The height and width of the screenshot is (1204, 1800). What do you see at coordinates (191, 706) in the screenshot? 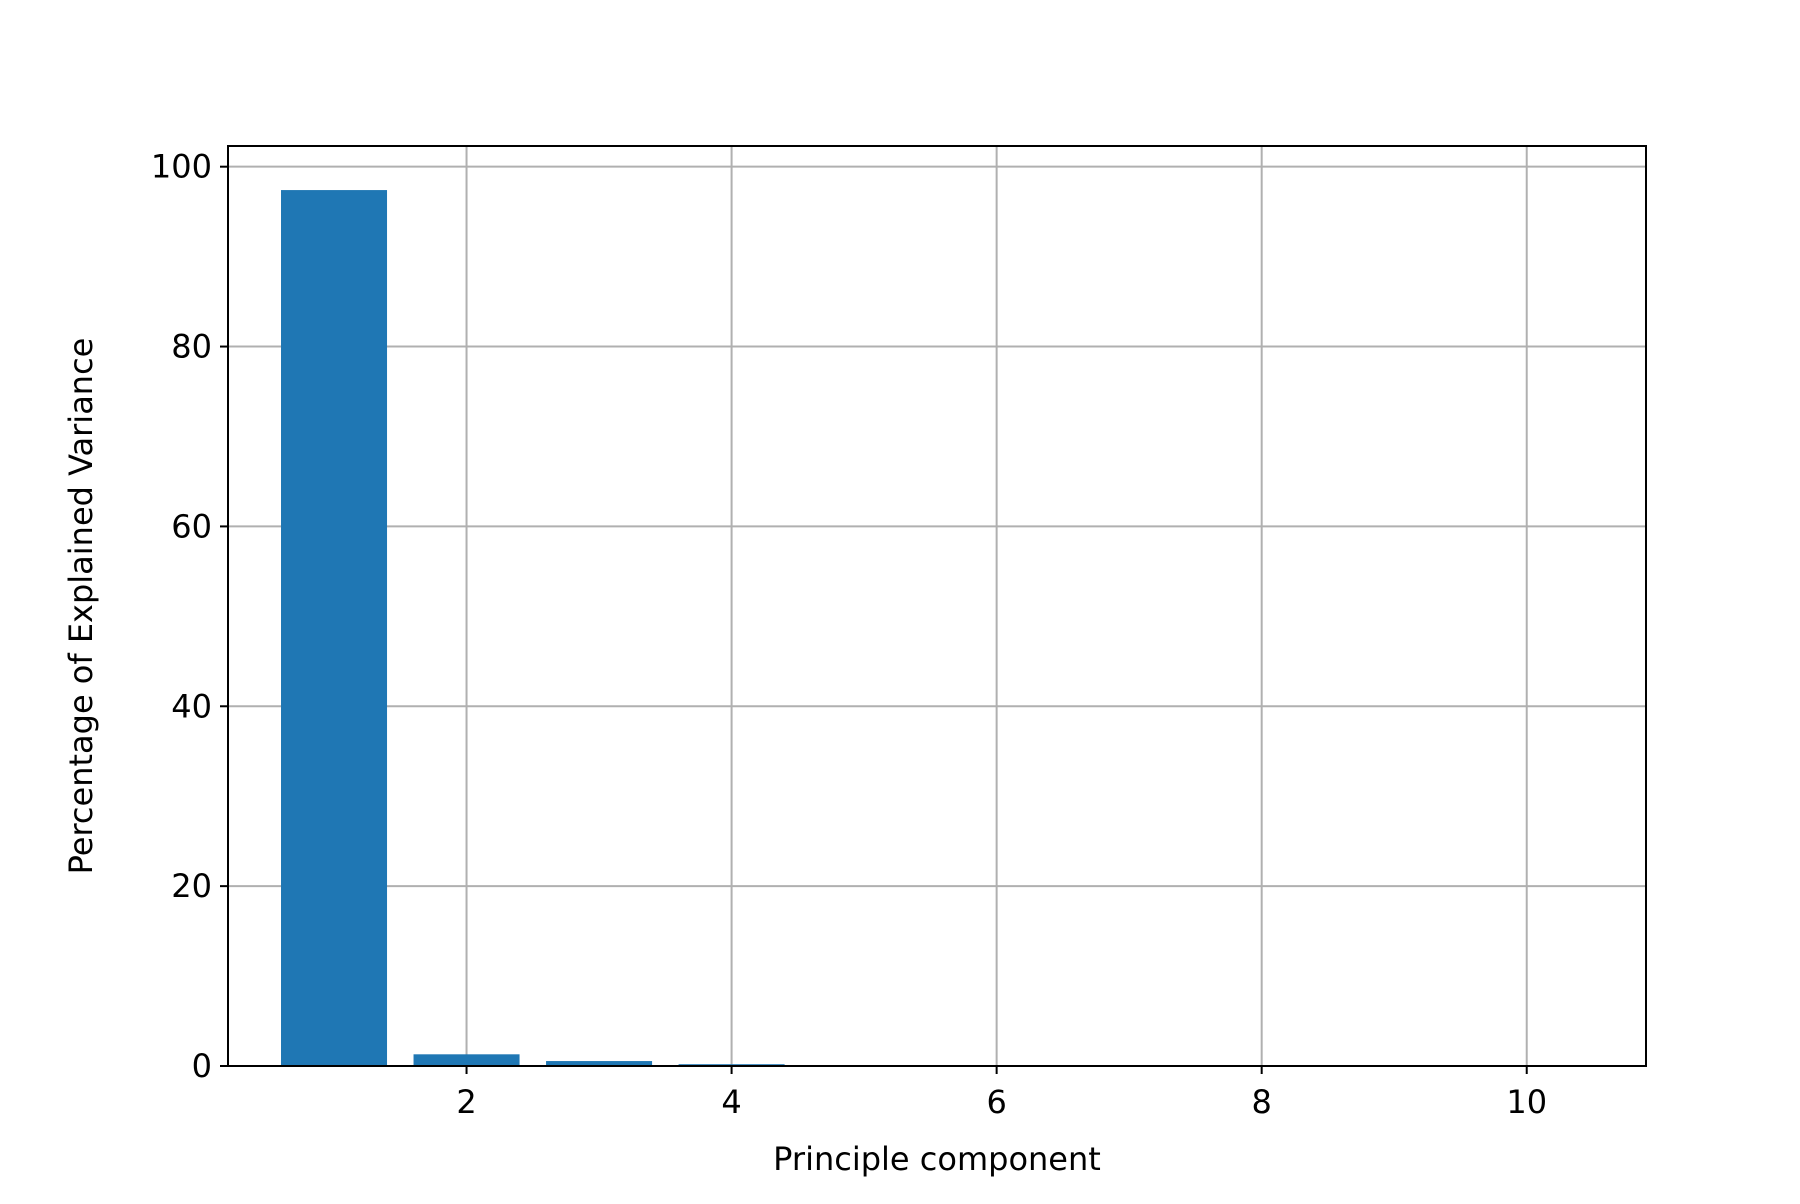
I see `y-tick-label: 40` at bounding box center [191, 706].